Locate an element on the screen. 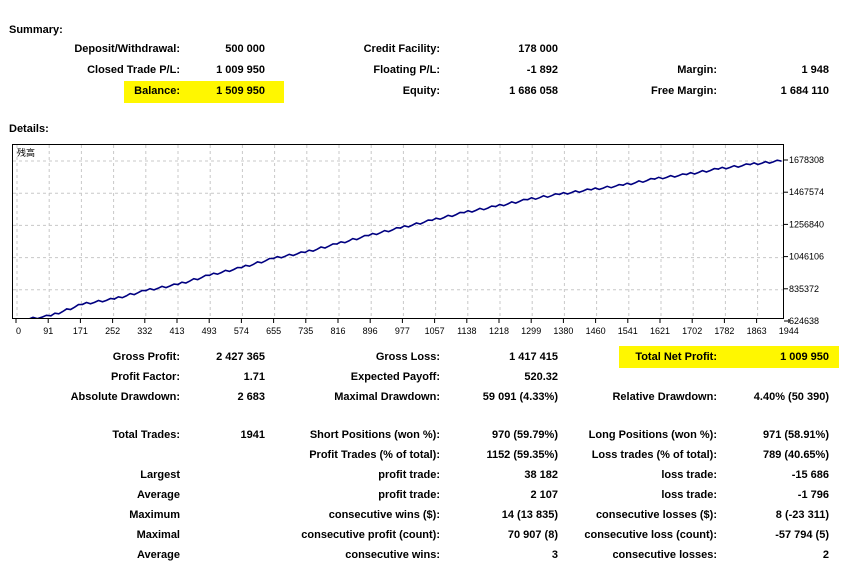 The image size is (841, 563). deposit-value: 500 000 is located at coordinates (245, 49).